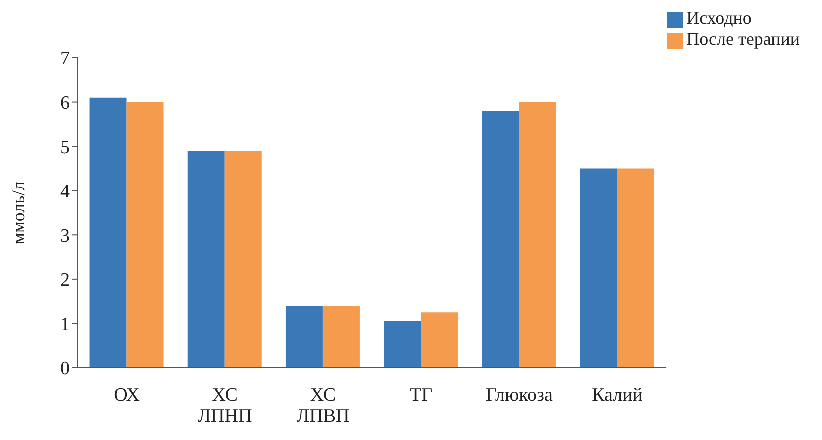  Describe the element at coordinates (617, 395) in the screenshot. I see `x-tick-label: Калий` at that location.